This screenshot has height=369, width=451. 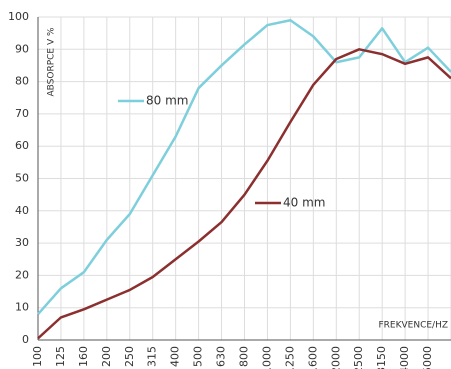 What do you see at coordinates (381, 357) in the screenshot?
I see `x-tick-label: 3150` at bounding box center [381, 357].